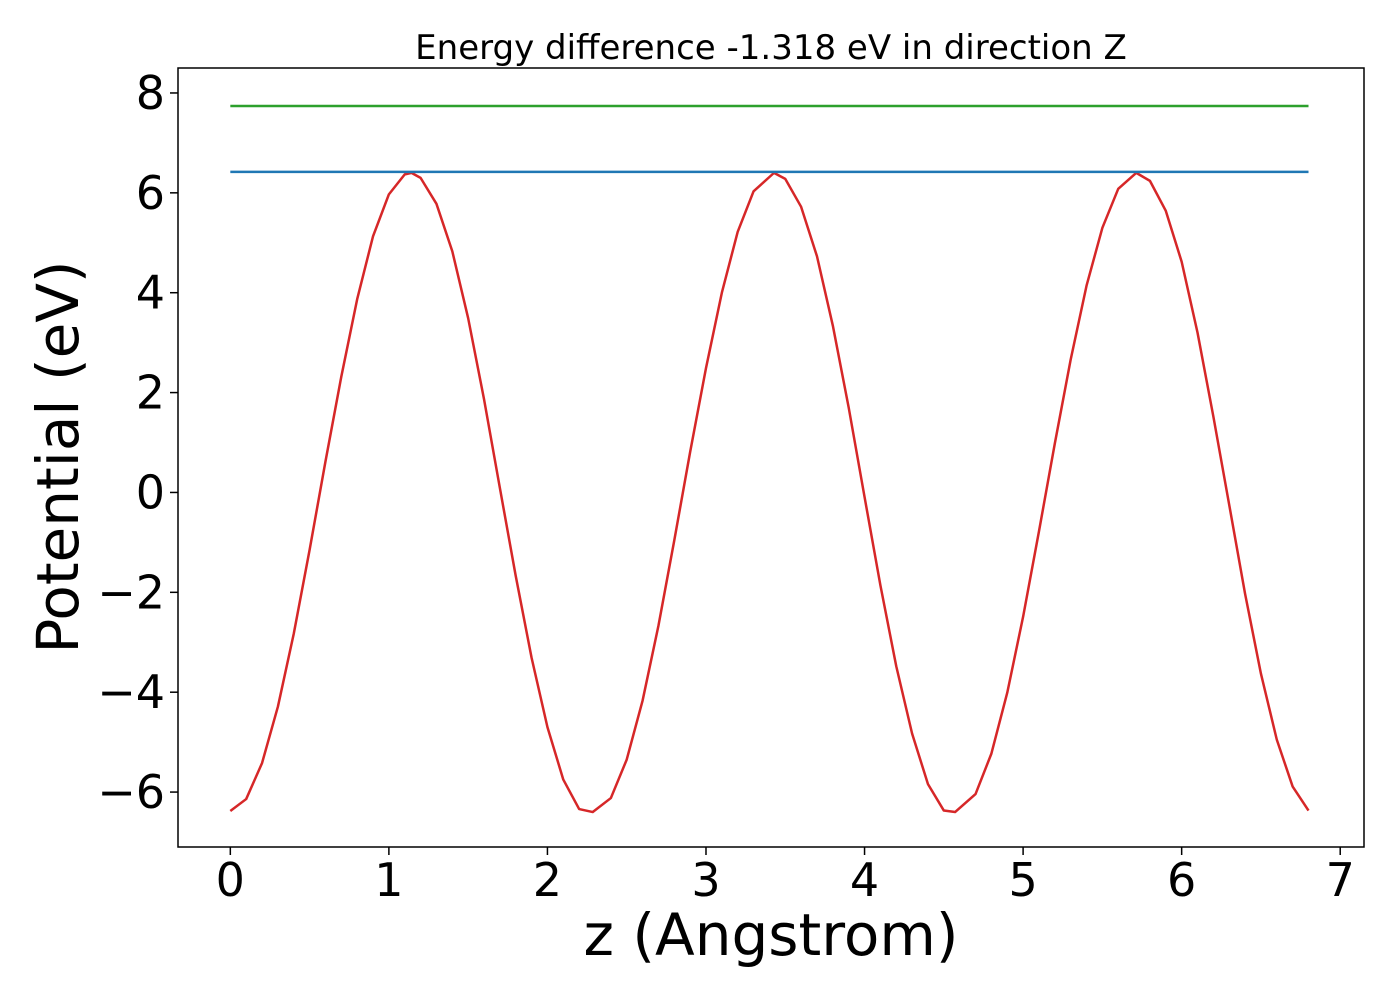  What do you see at coordinates (388, 880) in the screenshot?
I see `x-tick-label: 1` at bounding box center [388, 880].